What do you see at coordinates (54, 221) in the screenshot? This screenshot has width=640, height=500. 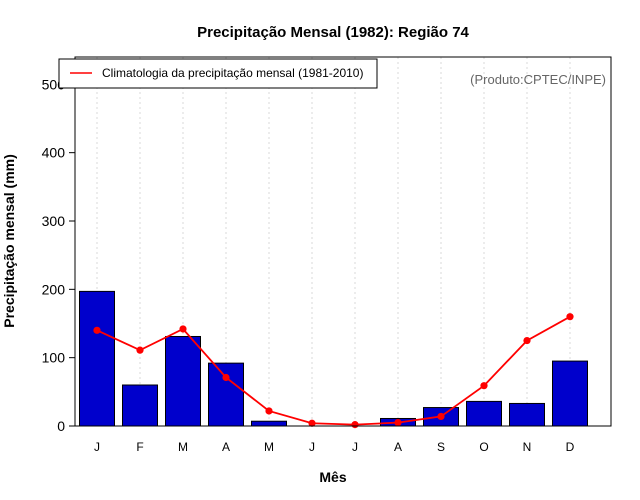 I see `y-tick-label: 300` at bounding box center [54, 221].